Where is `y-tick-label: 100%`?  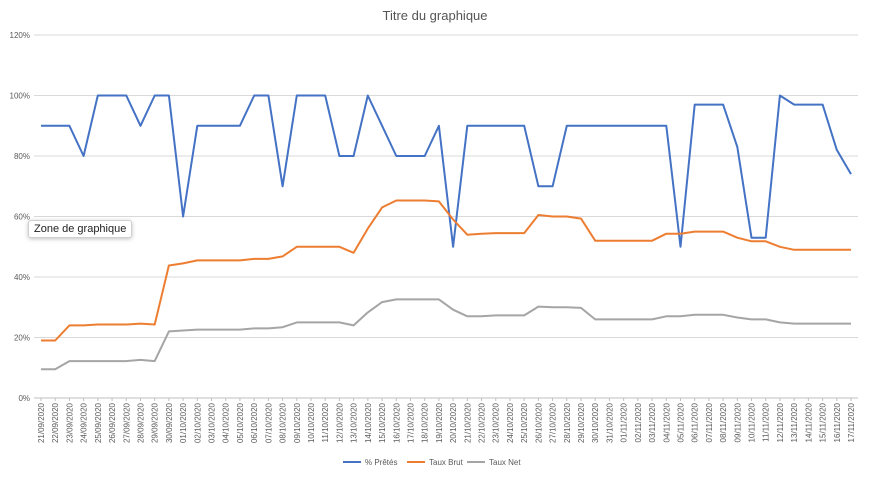 y-tick-label: 100% is located at coordinates (20, 96).